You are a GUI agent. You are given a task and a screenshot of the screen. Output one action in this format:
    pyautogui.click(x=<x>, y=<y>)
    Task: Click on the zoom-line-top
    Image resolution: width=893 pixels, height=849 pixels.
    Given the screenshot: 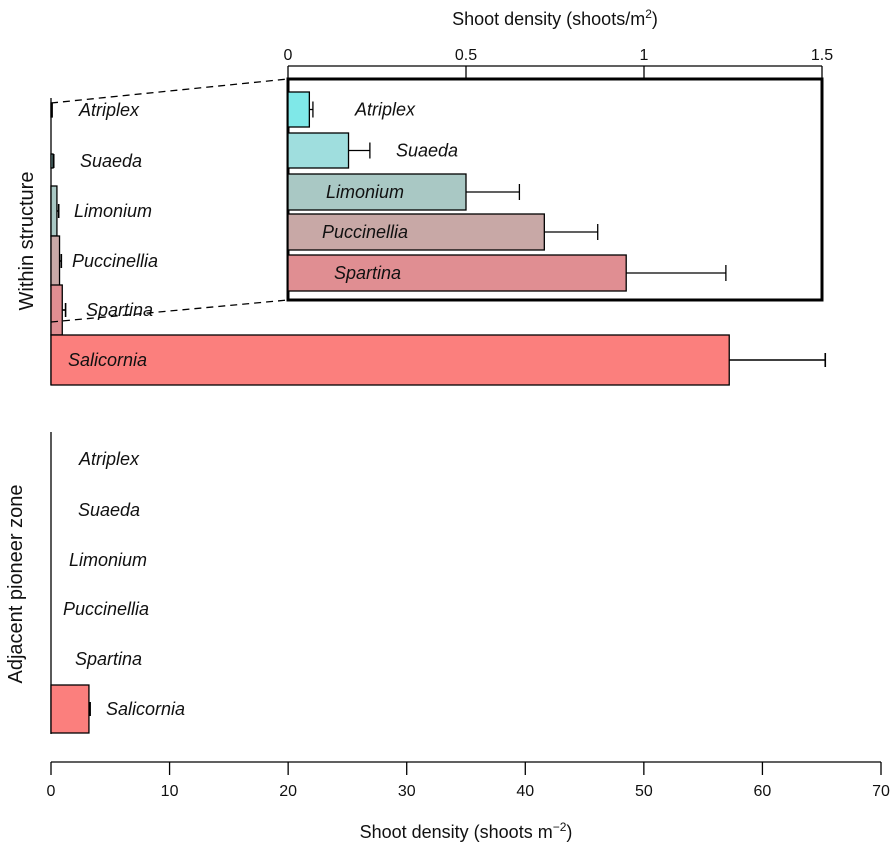 What is the action you would take?
    pyautogui.click(x=169, y=91)
    